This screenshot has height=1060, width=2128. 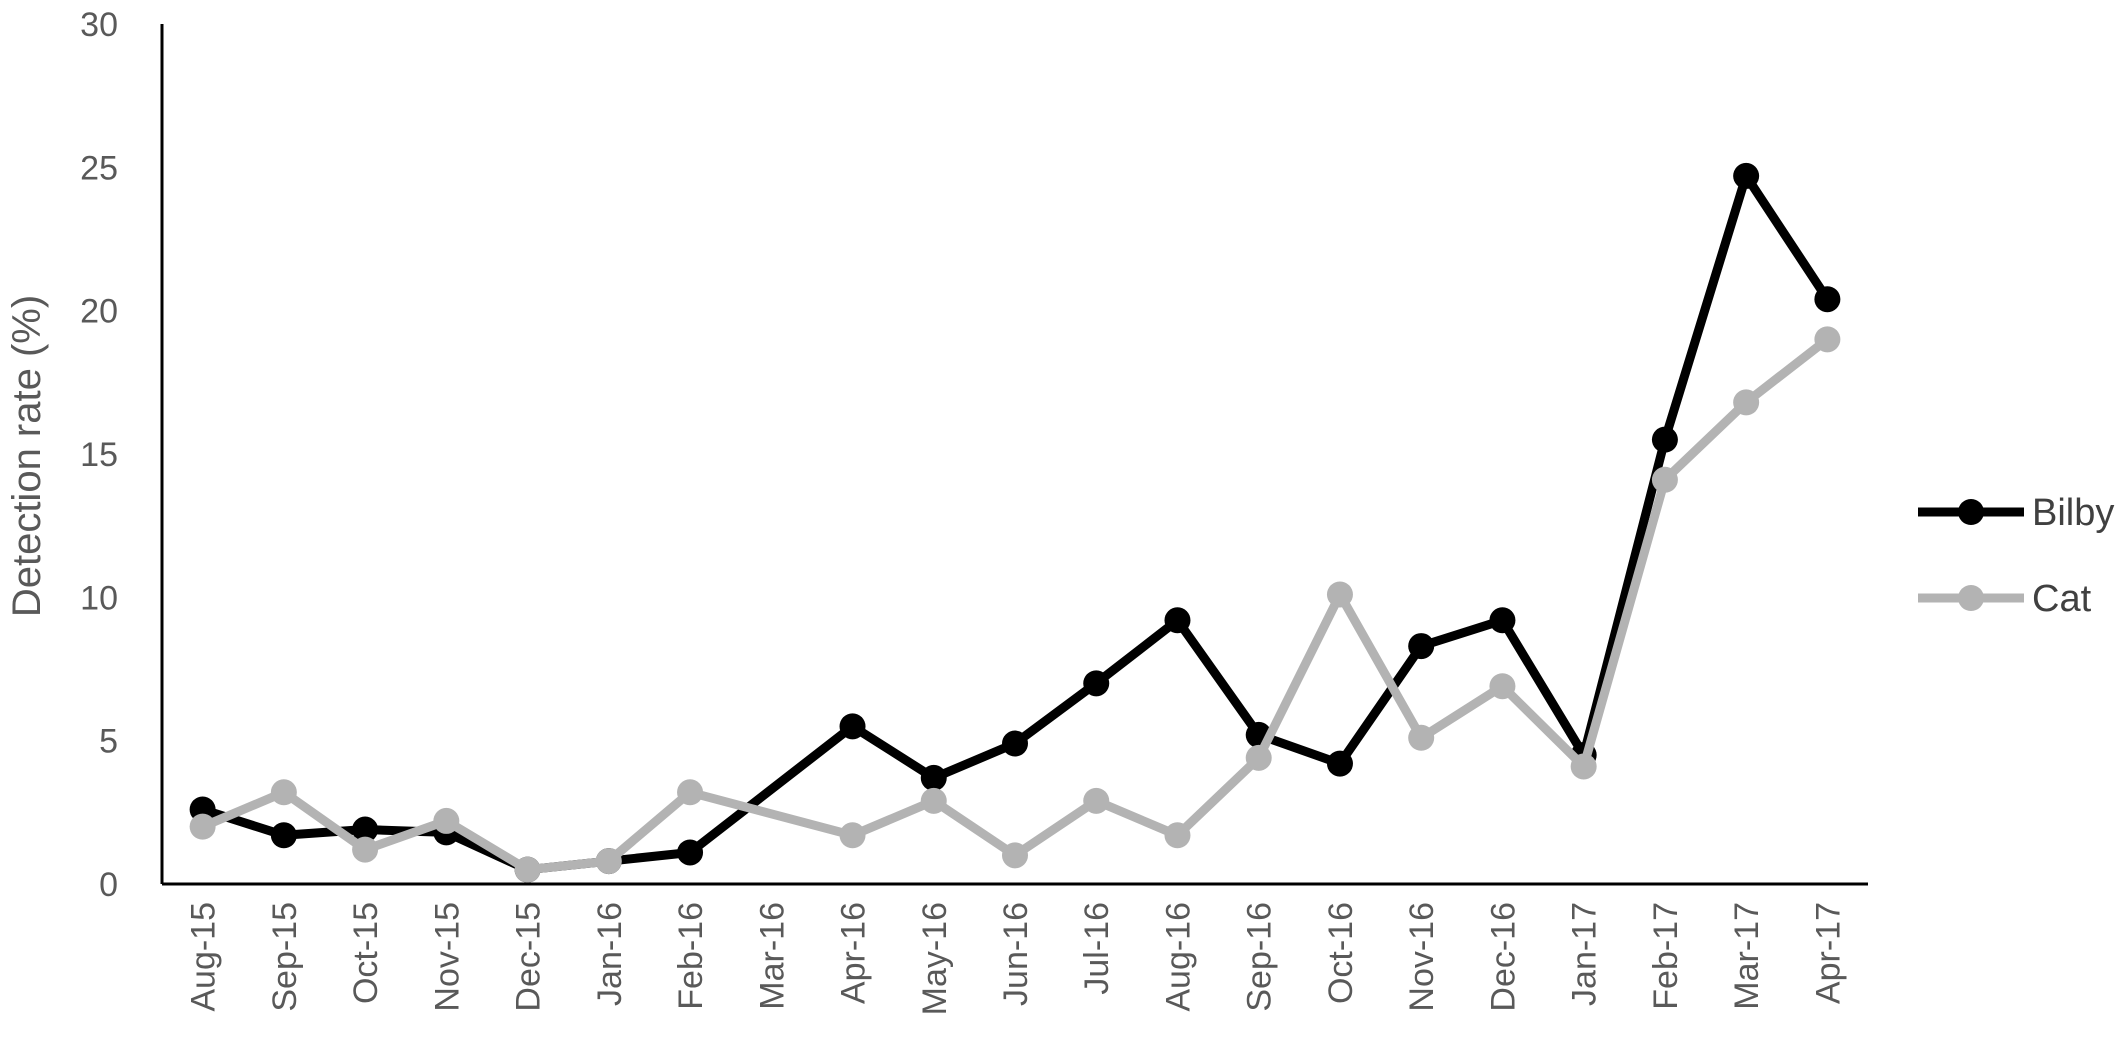 What do you see at coordinates (1341, 953) in the screenshot?
I see `x-tick-label: Oct-16` at bounding box center [1341, 953].